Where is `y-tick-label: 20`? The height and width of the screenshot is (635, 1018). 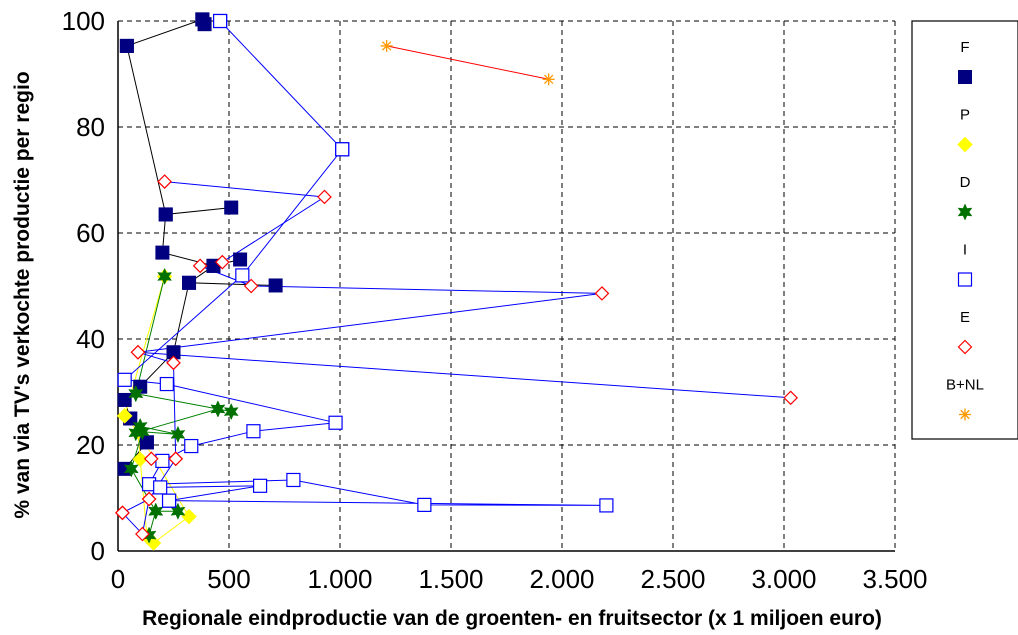 y-tick-label: 20 is located at coordinates (90, 445).